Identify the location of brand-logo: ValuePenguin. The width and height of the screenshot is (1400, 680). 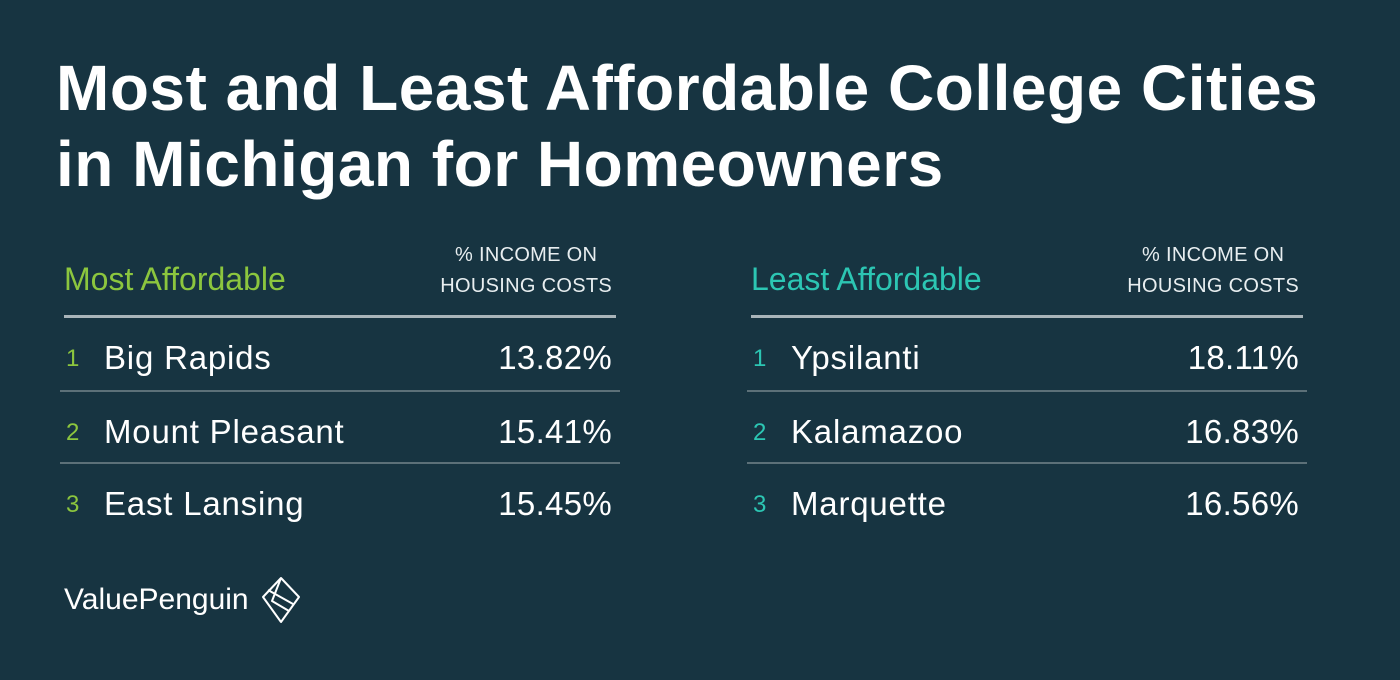
(184, 600).